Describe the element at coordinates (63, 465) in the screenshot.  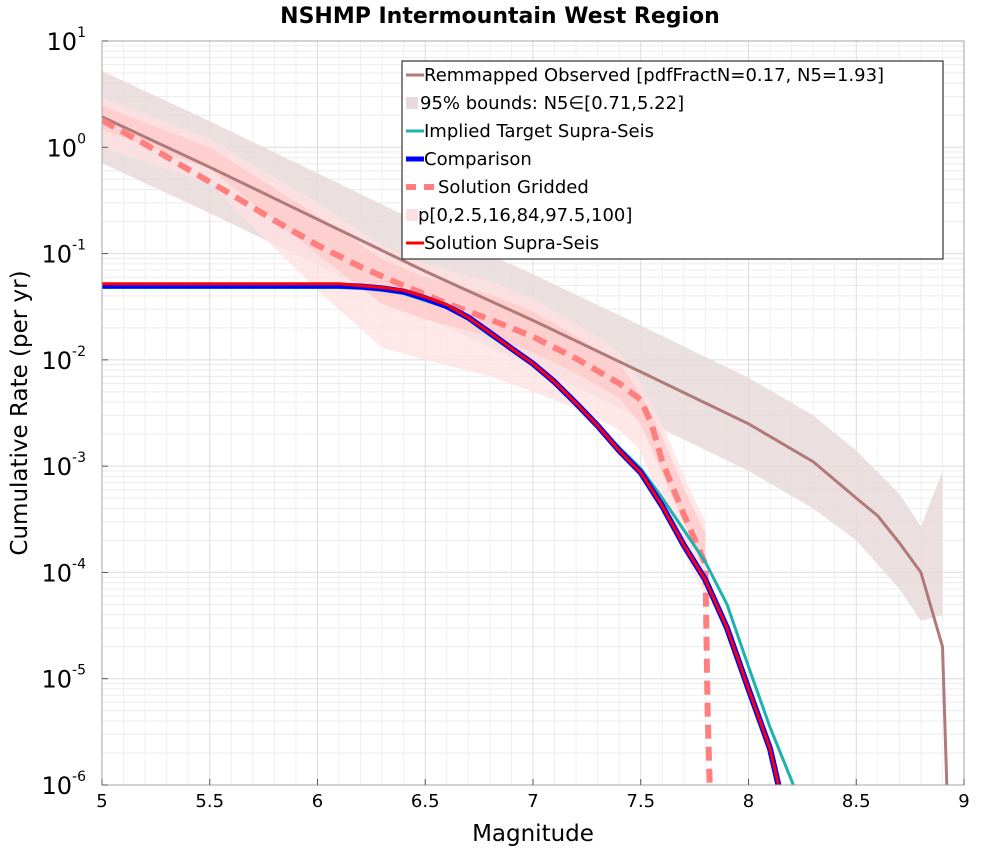
I see `y-tick-label: 10⁻³` at that location.